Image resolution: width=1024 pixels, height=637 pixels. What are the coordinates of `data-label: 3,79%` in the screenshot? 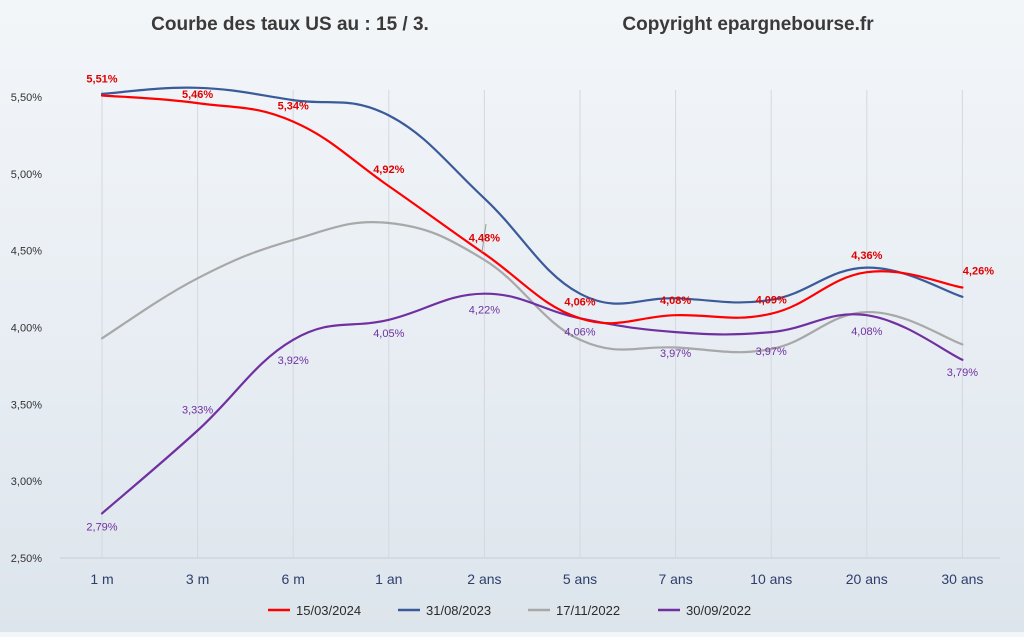 It's located at (962, 373).